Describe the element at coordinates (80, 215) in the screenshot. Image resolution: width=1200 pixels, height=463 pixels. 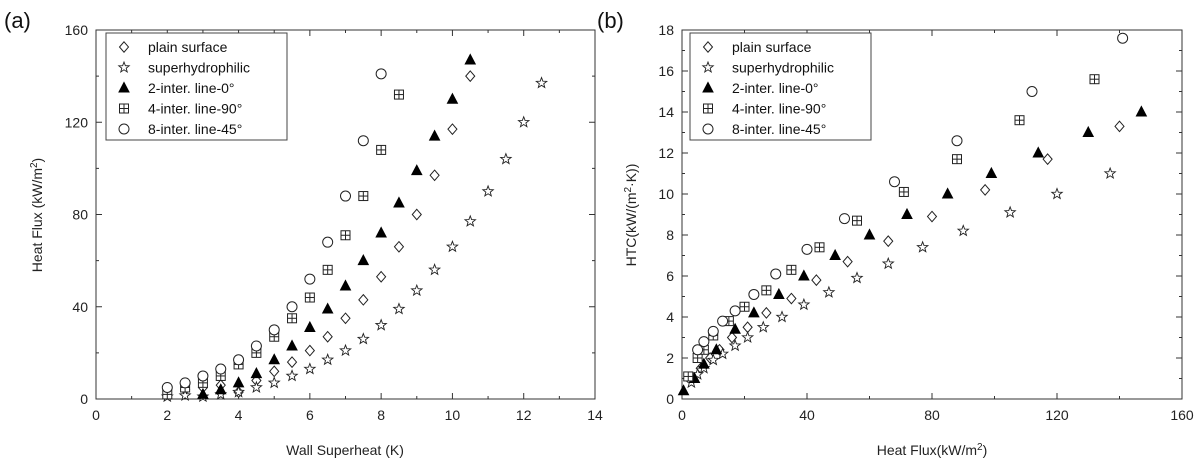
I see `y-tick-label: 80` at that location.